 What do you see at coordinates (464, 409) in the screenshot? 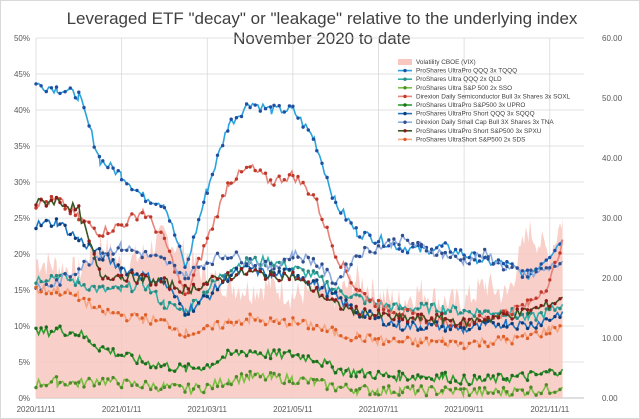
I see `x-tick-label: 2021/09/11` at bounding box center [464, 409].